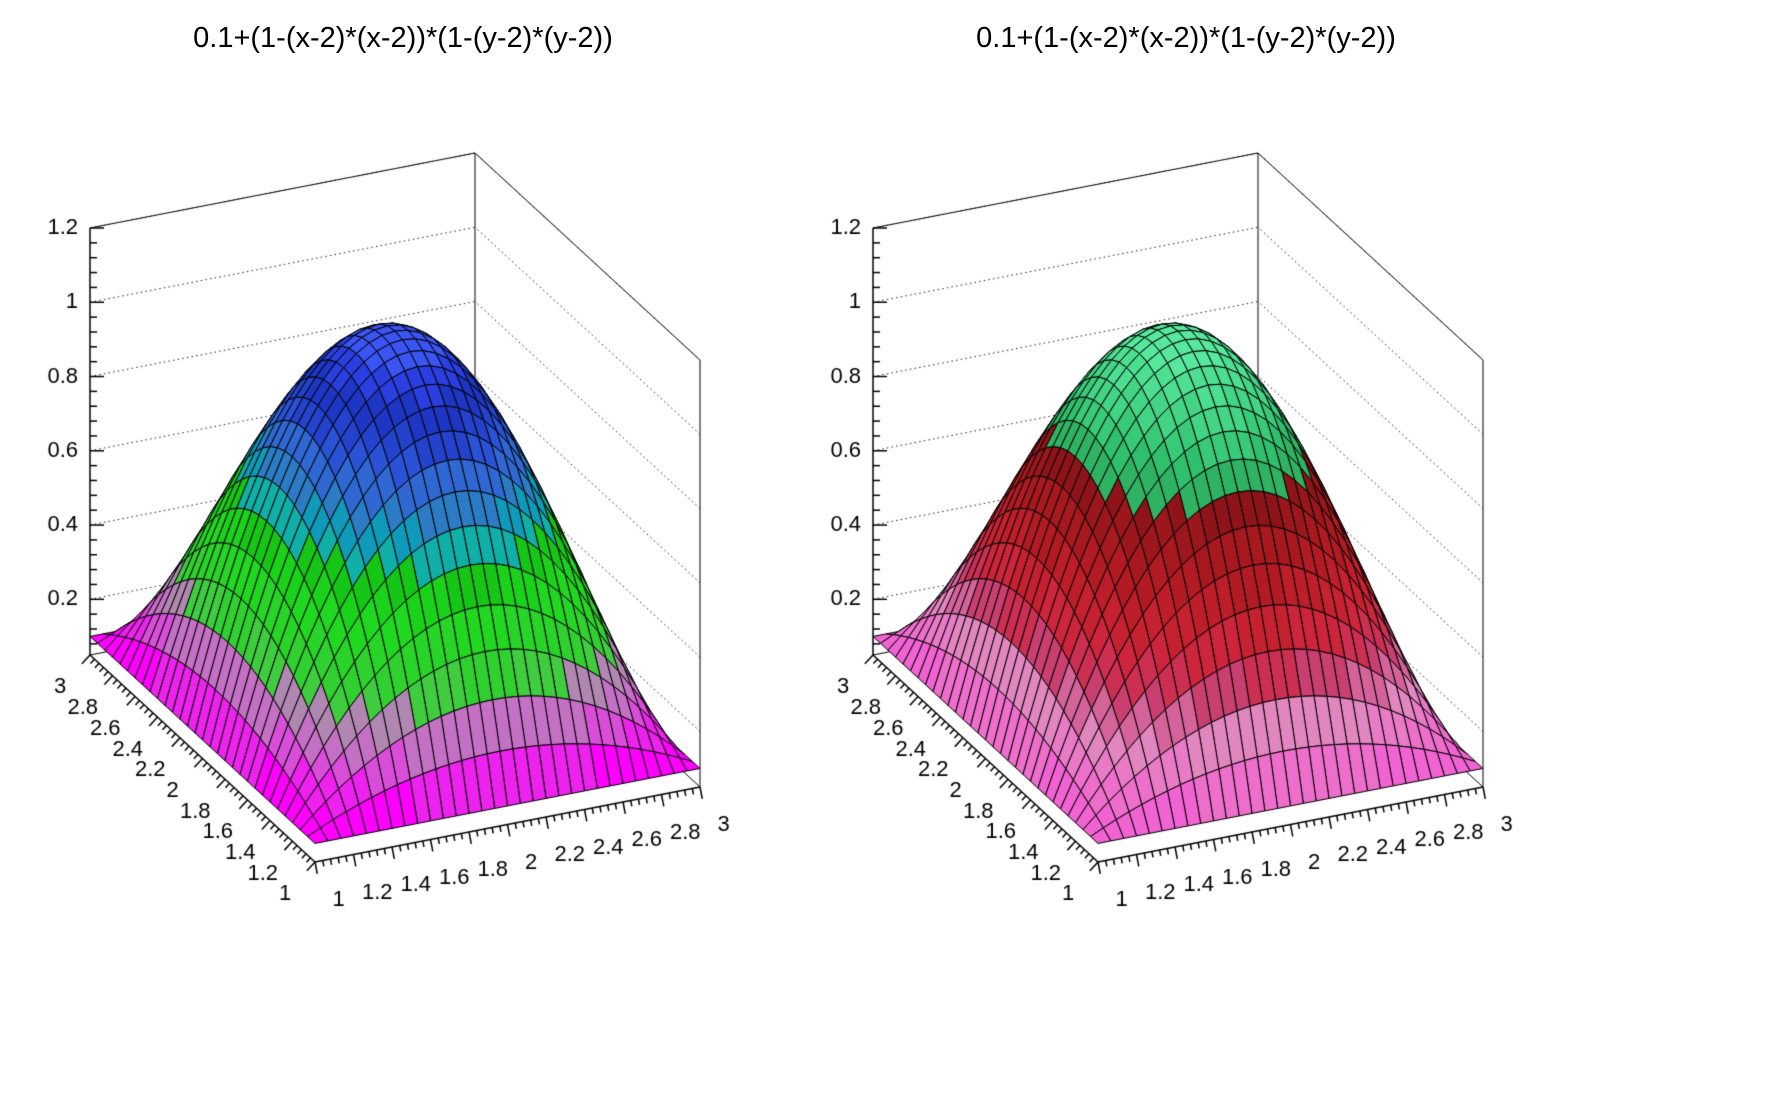  I want to click on plot2-title: 0.1+(1-(x-2)*(x-2))*(1-(y-2)*(y-2)), so click(1186, 38).